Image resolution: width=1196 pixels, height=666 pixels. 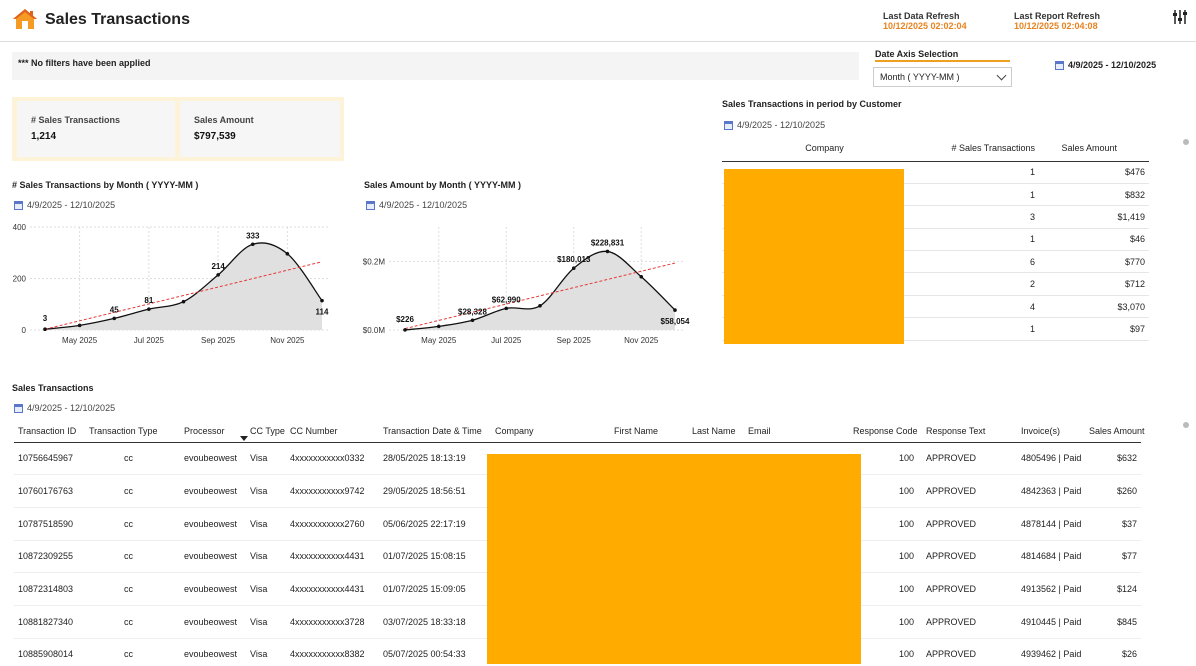 I want to click on kpi-card-sales-amount: Sales Amount $797,539, so click(x=260, y=129).